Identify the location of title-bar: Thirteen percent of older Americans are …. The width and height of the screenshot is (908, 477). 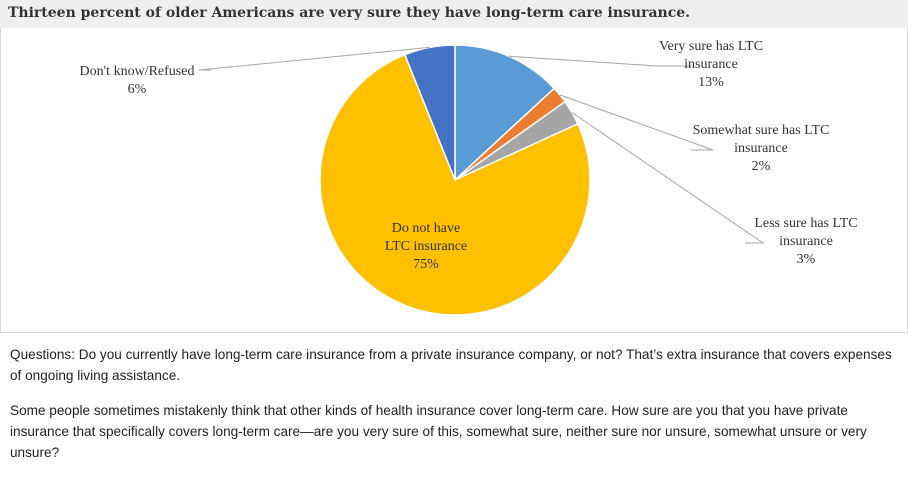
(454, 14).